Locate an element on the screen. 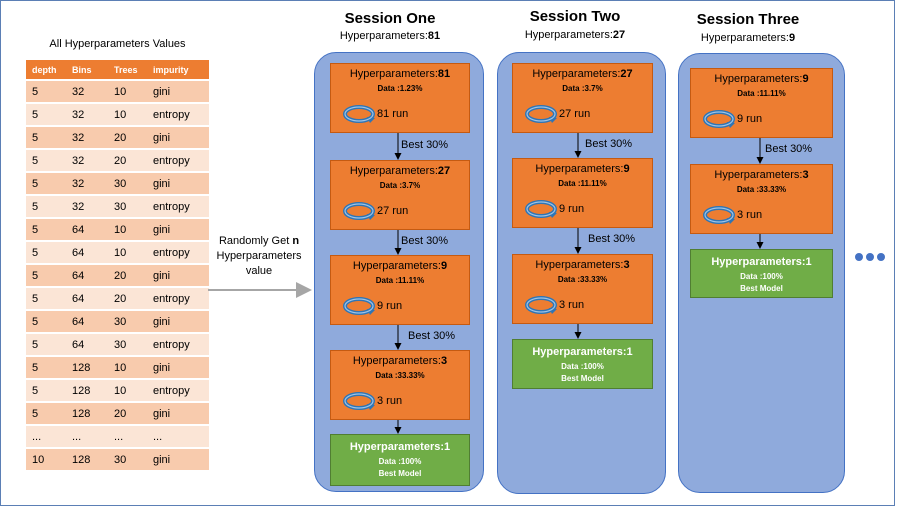  table-row: 5 32 10 entropy is located at coordinates (117, 114).